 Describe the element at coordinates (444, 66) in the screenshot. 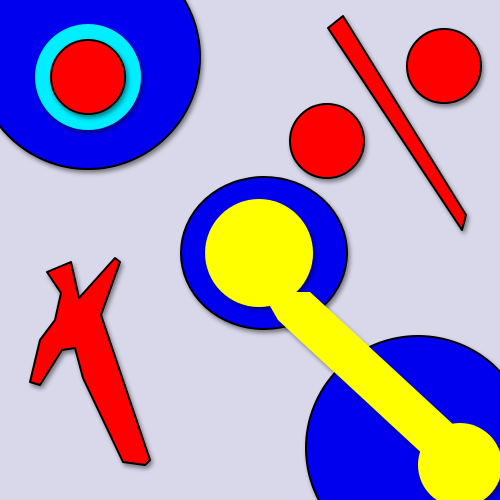

I see `red-dot-upper` at that location.